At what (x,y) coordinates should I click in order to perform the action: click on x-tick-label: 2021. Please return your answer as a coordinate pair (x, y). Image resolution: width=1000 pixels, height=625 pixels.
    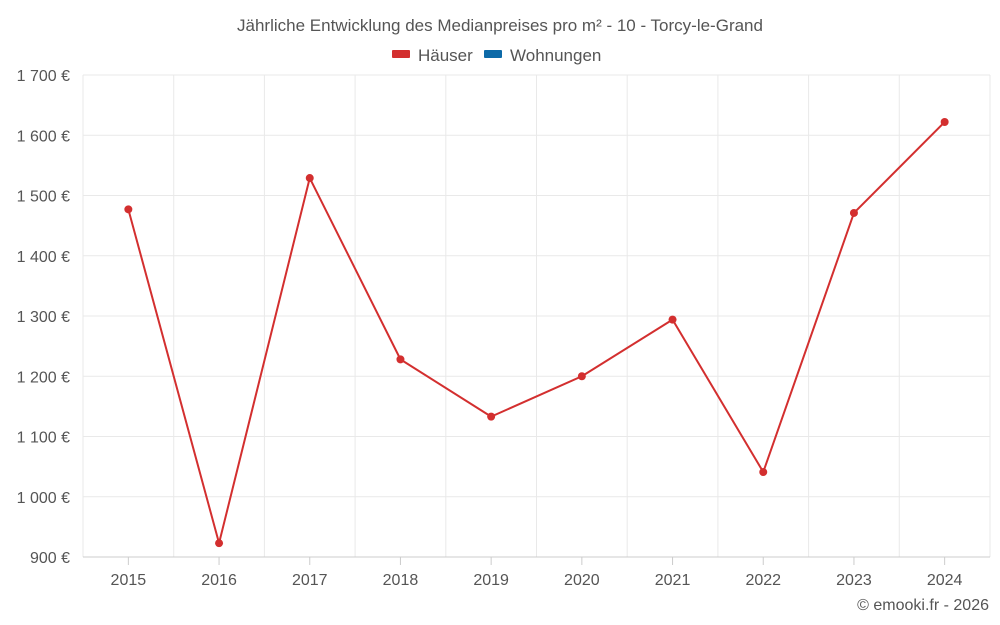
    Looking at the image, I should click on (673, 580).